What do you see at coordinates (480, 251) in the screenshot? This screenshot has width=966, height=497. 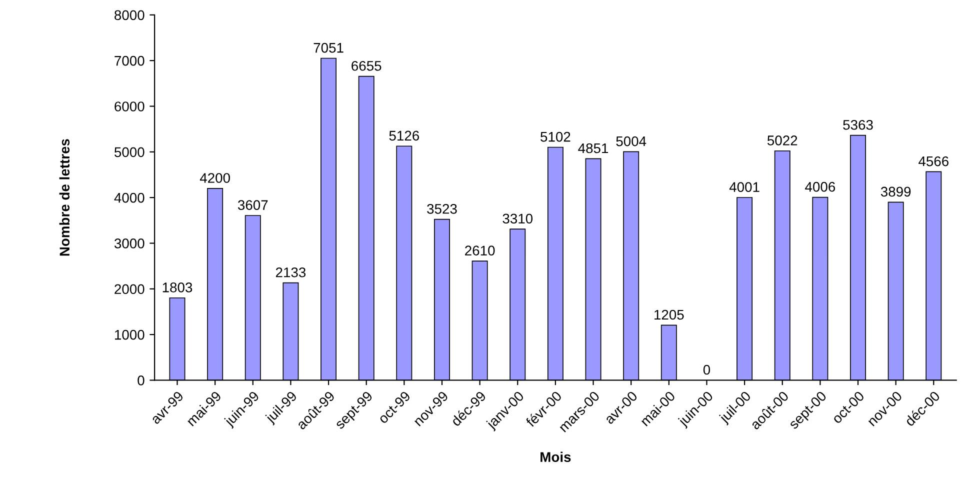 I see `data-label: 2610` at bounding box center [480, 251].